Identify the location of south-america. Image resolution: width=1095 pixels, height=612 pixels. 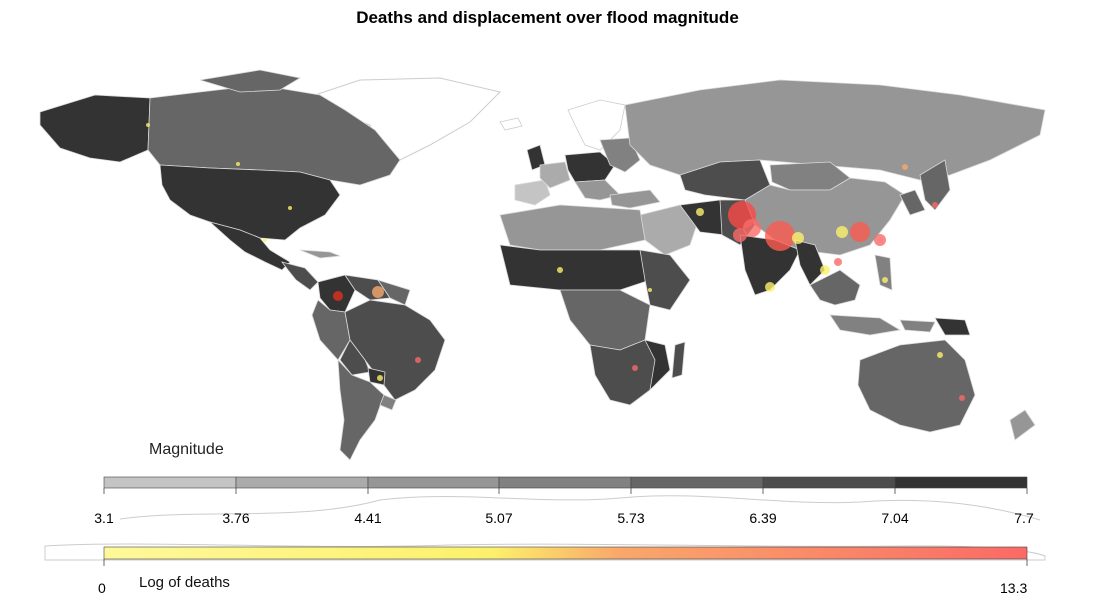
(378, 367).